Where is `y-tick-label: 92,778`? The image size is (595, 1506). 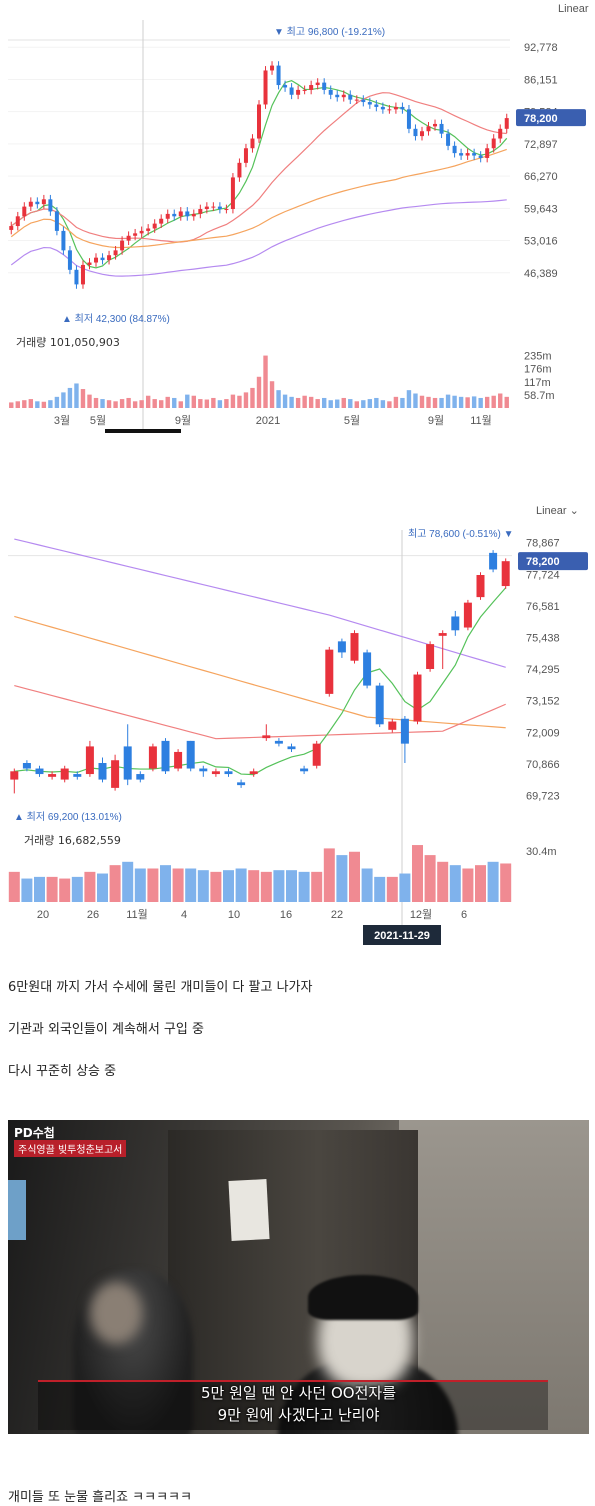
y-tick-label: 92,778 is located at coordinates (541, 48).